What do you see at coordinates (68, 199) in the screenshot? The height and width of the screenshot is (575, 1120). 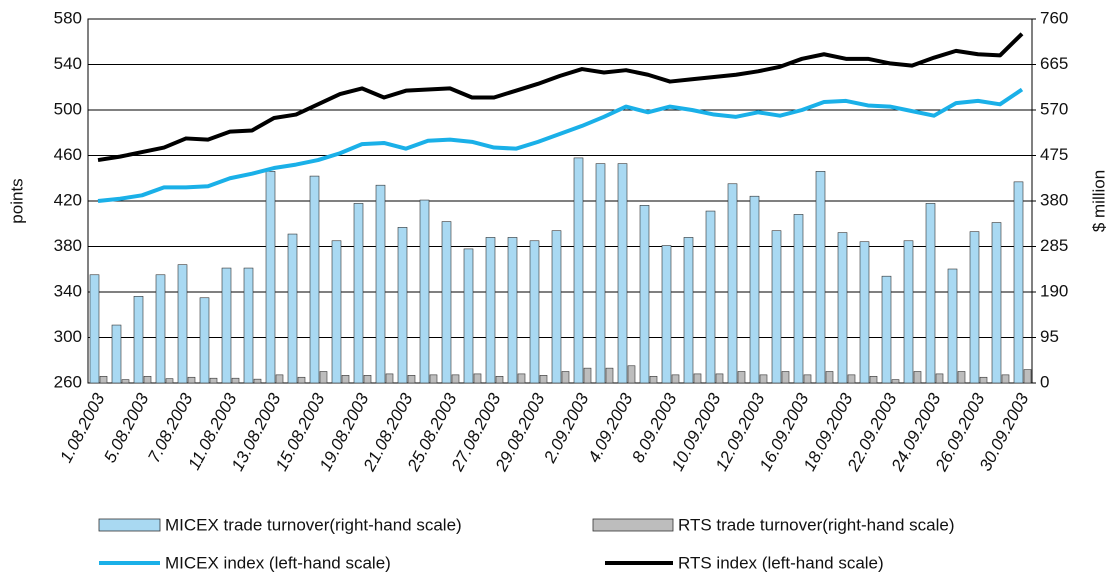 I see `y-tick-label: 420` at bounding box center [68, 199].